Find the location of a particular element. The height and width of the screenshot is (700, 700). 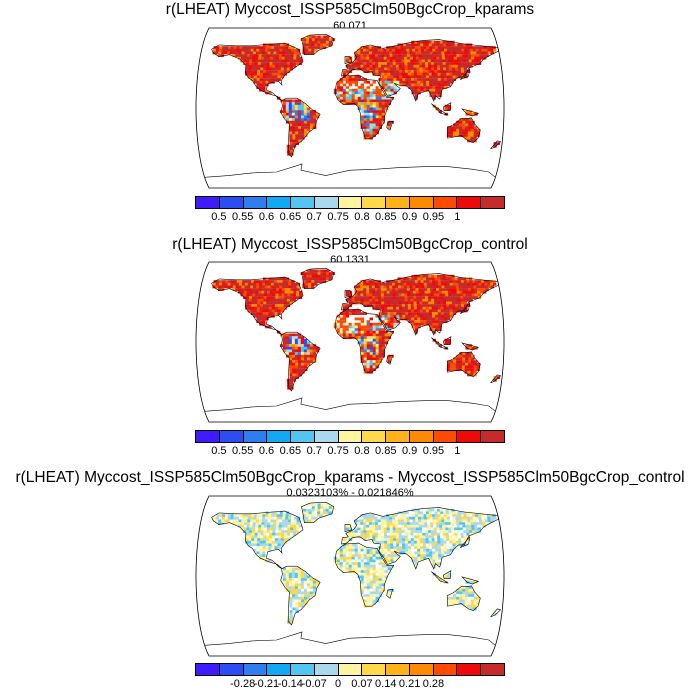

coastline-nz is located at coordinates (496, 613).